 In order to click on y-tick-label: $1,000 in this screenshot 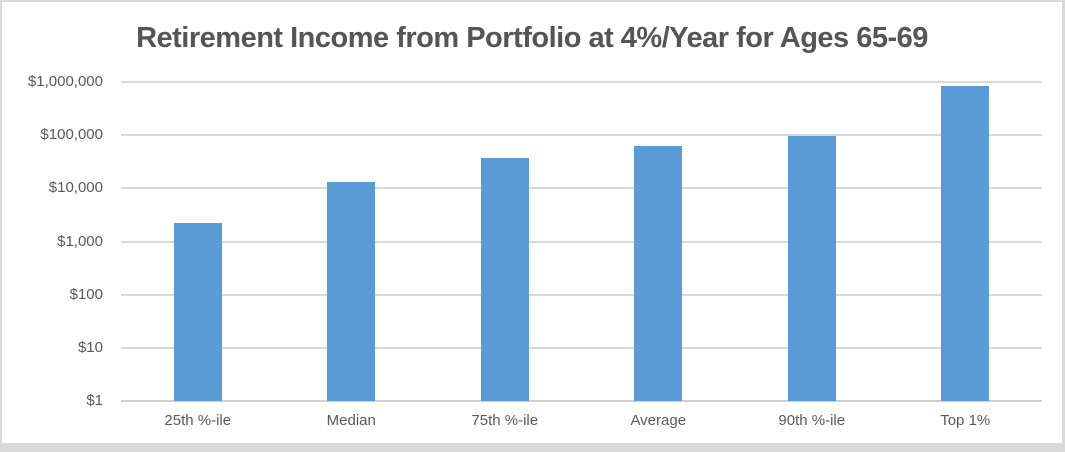, I will do `click(80, 241)`.